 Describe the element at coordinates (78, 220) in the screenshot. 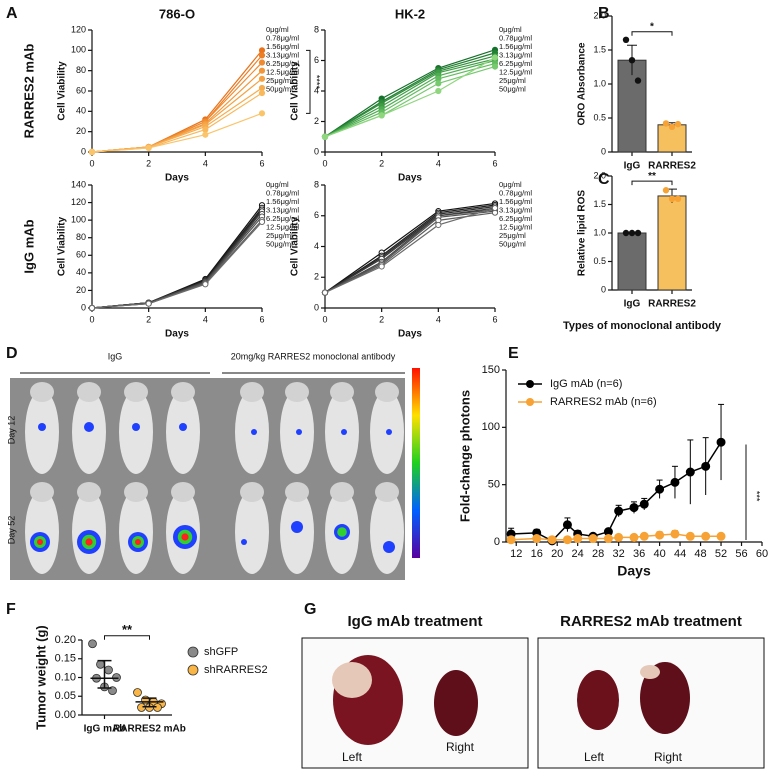

I see `y-tick-label: 100` at that location.